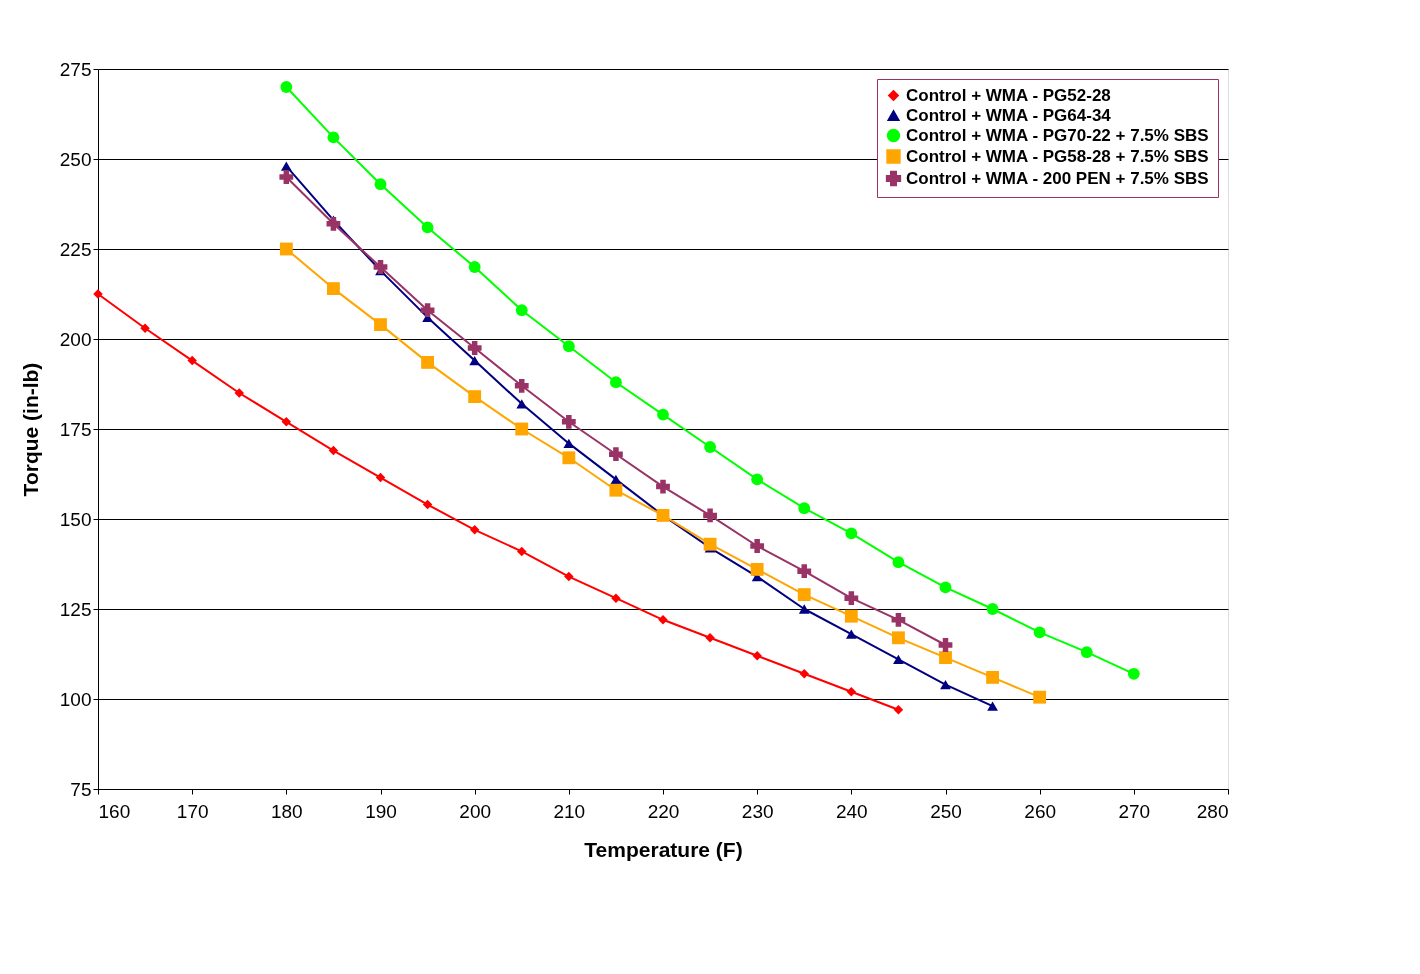 The image size is (1420, 974). Describe the element at coordinates (286, 811) in the screenshot. I see `x-tick-label: 180` at that location.